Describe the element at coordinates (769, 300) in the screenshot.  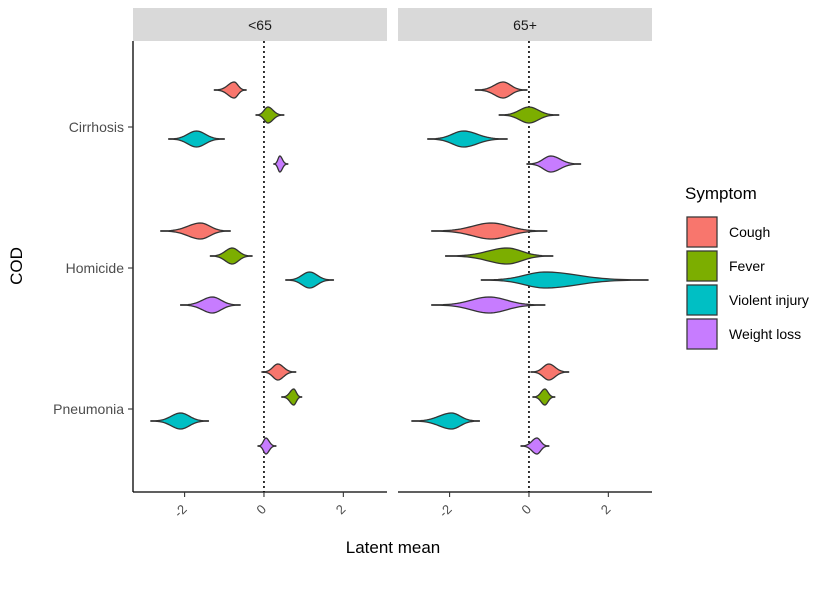
I see `legend-label-violent-injury: Violent injury` at that location.